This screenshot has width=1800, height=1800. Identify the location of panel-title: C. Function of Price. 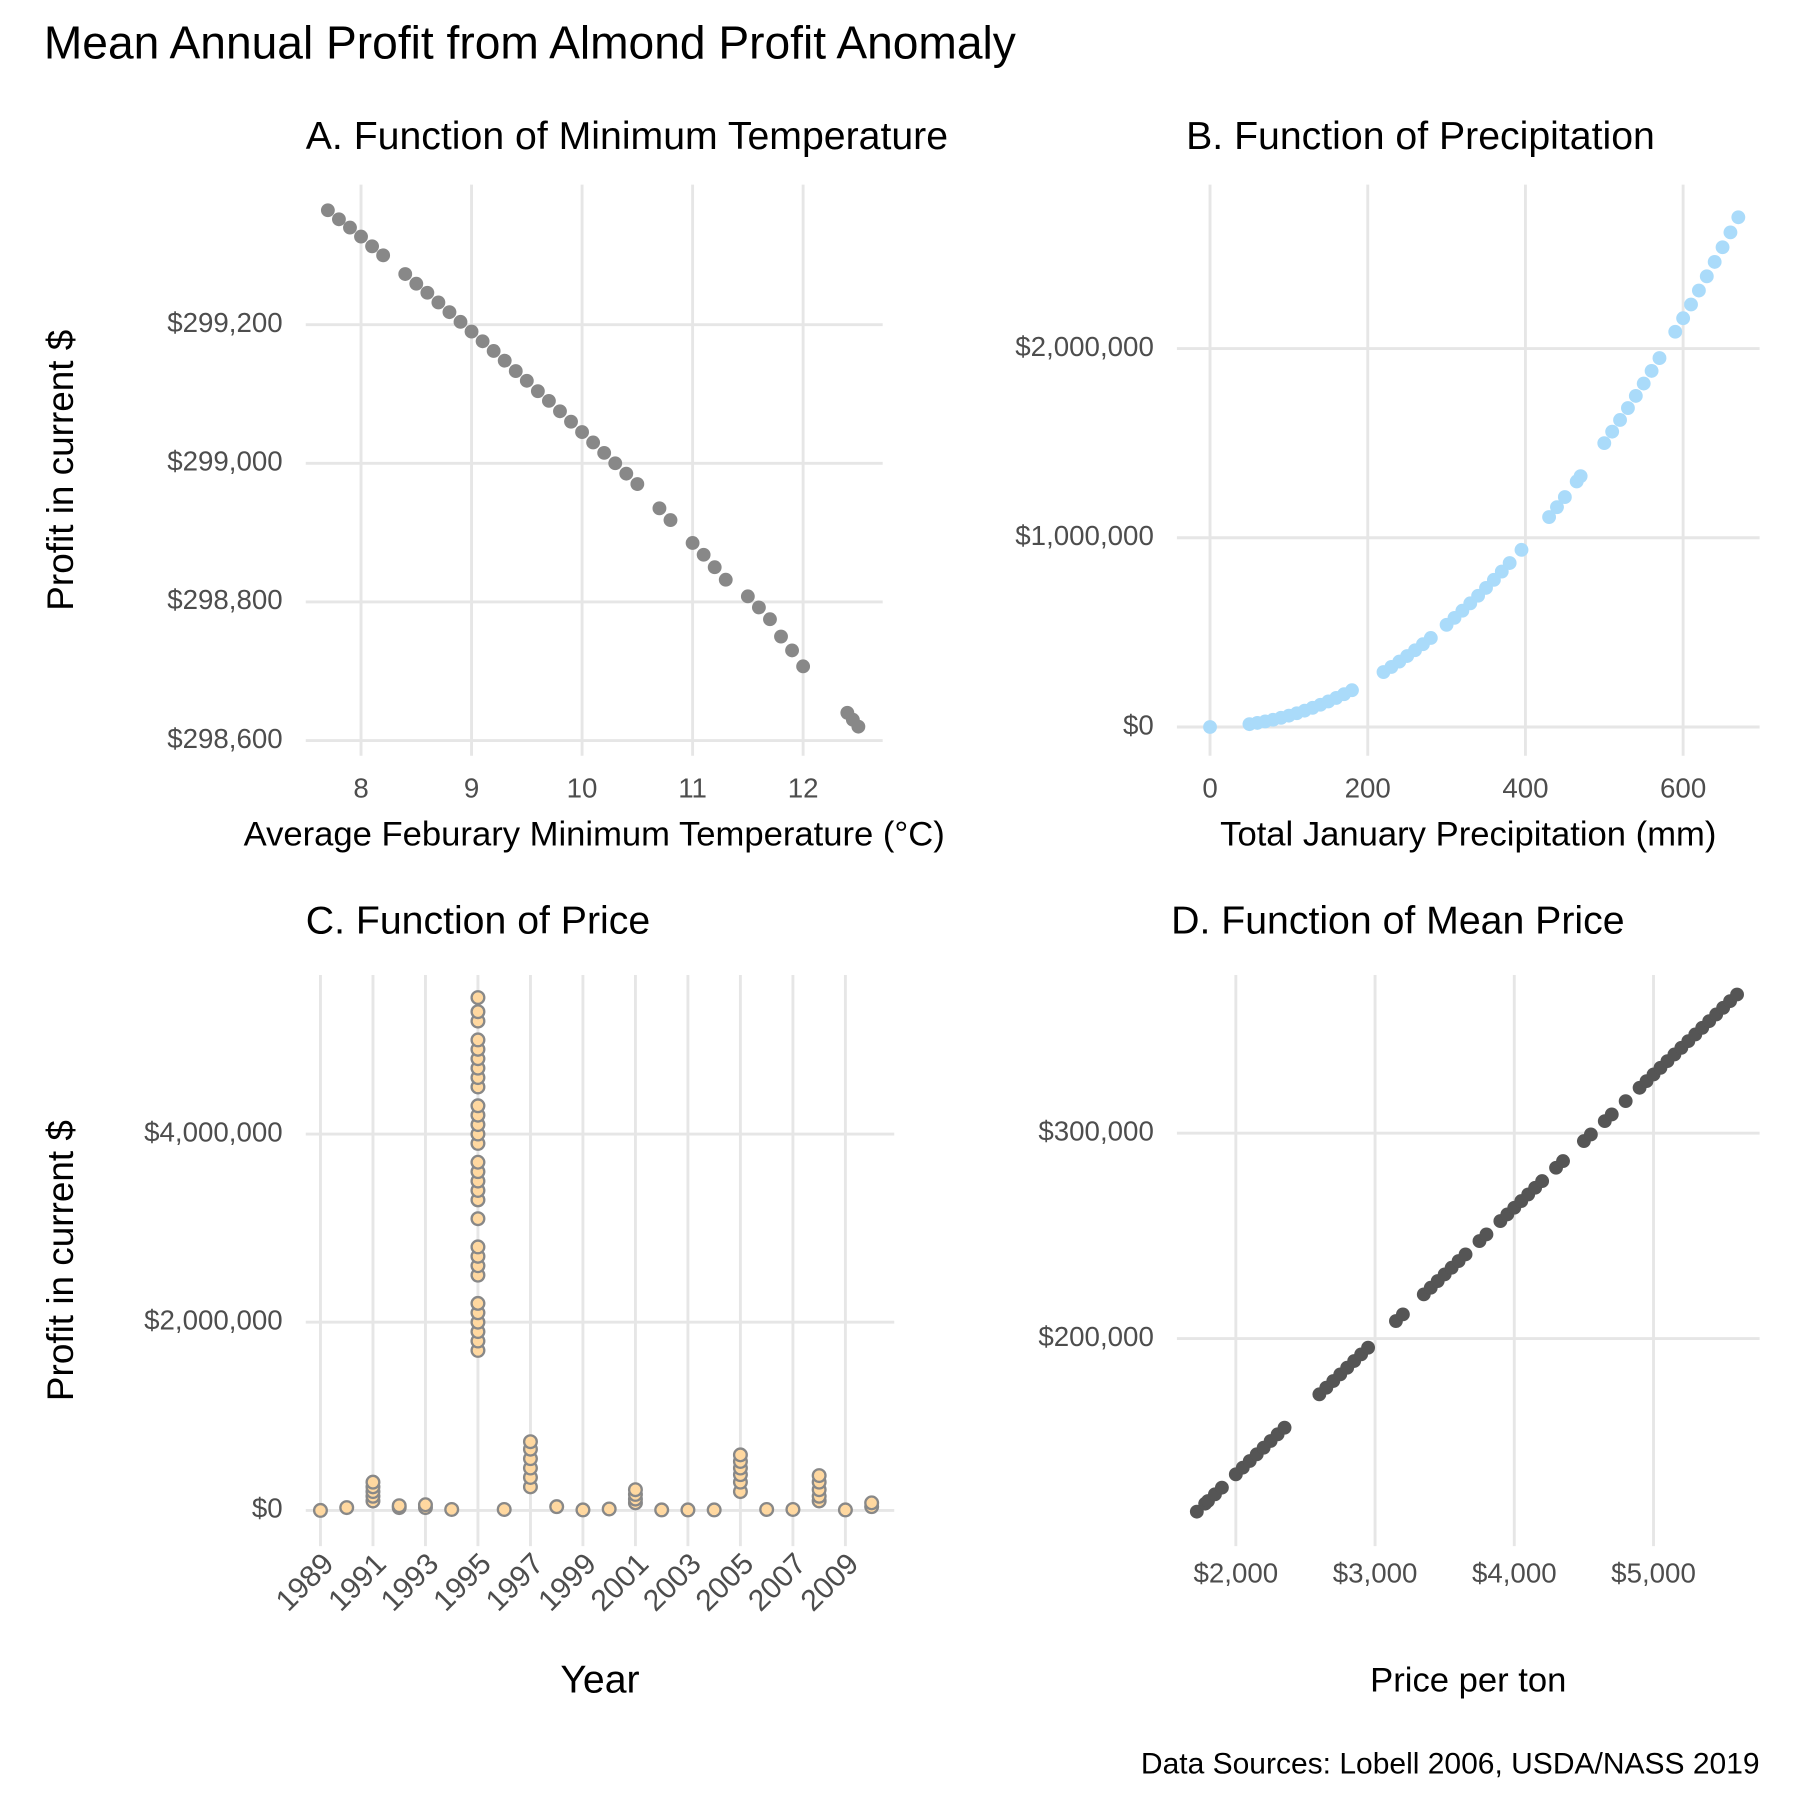
(478, 920).